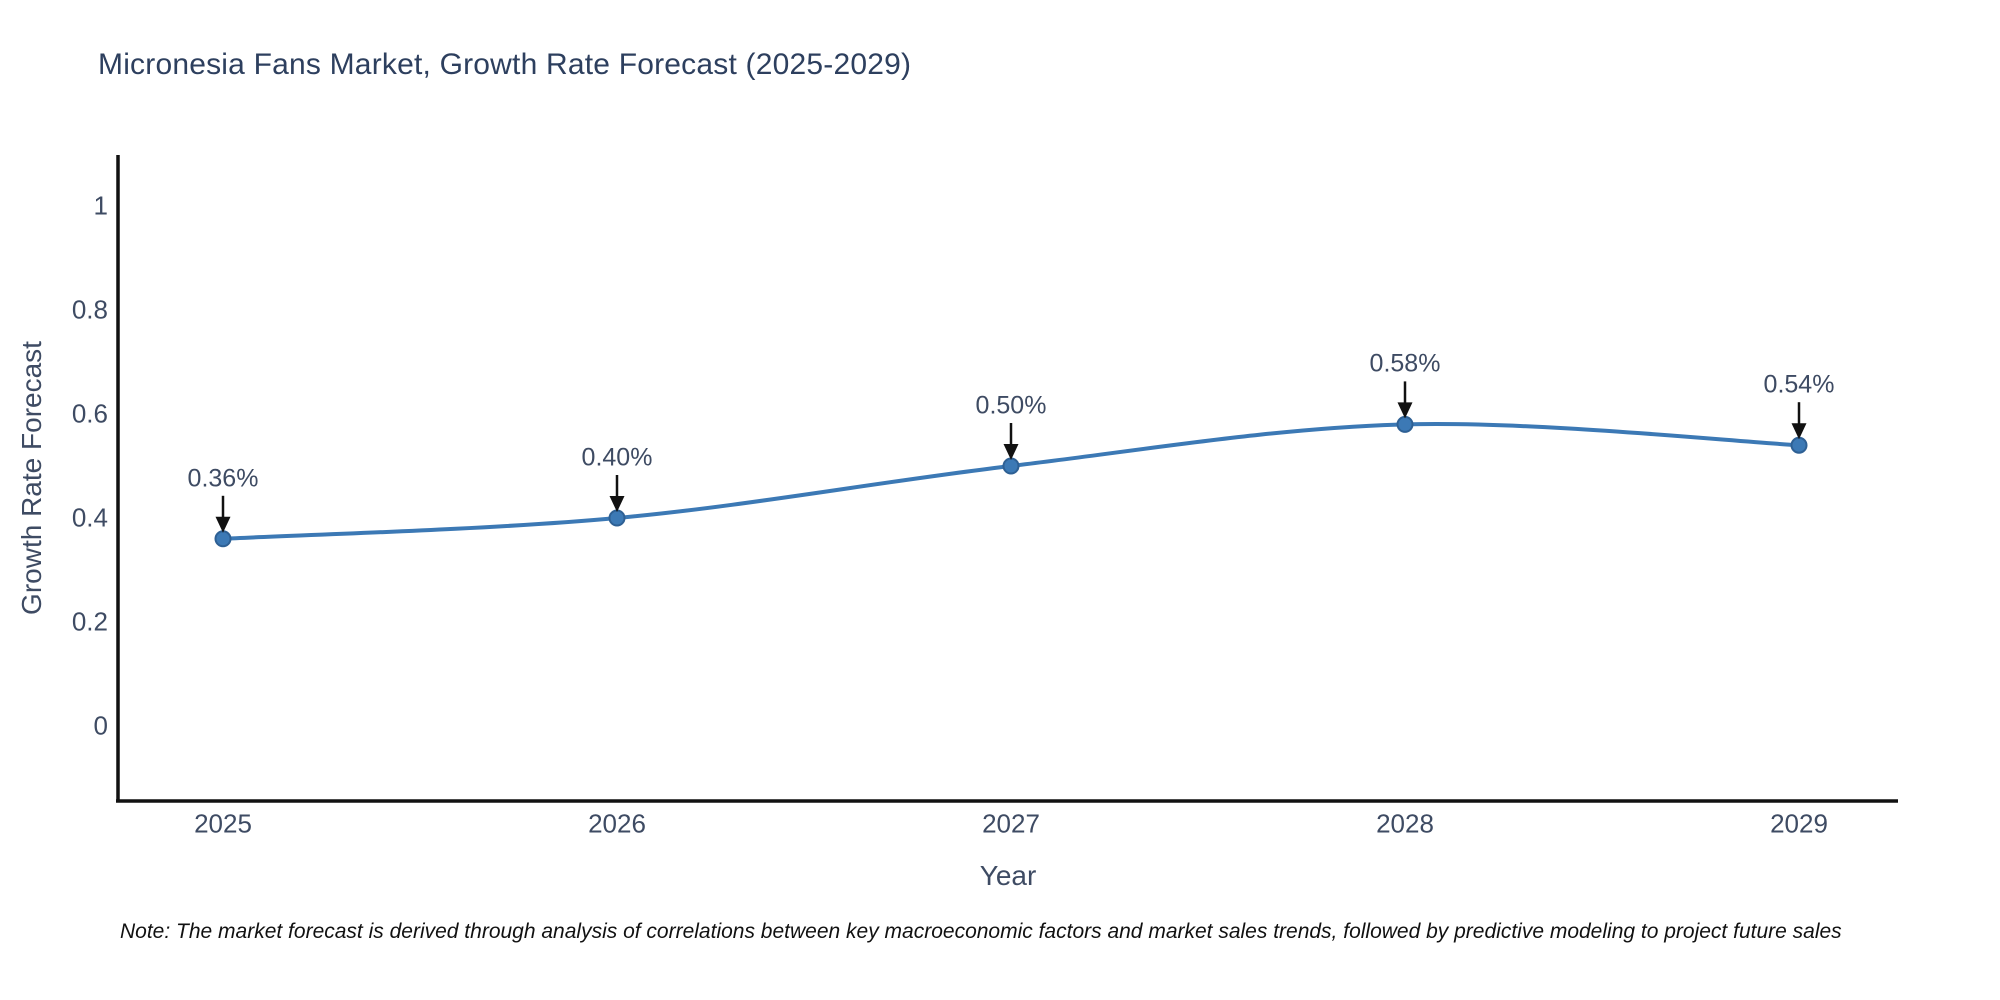 This screenshot has width=2000, height=1000. Describe the element at coordinates (1011, 823) in the screenshot. I see `x-tick-label: 2027` at that location.